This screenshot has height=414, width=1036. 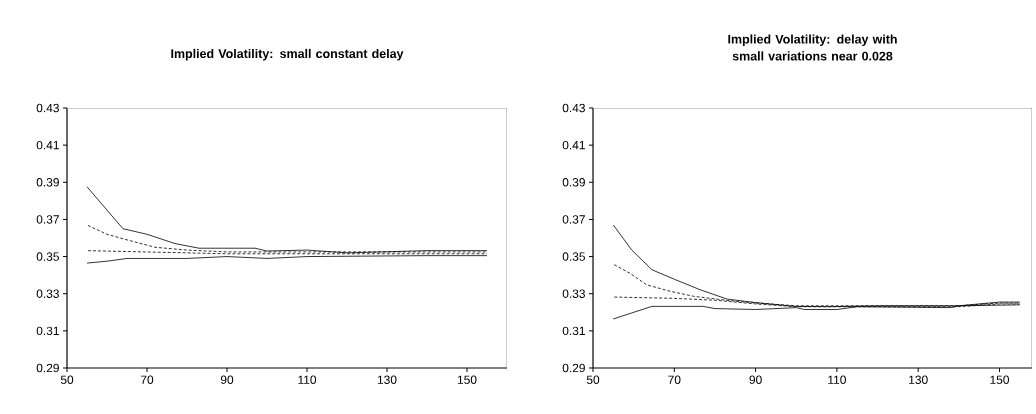 What do you see at coordinates (287, 54) in the screenshot?
I see `chart-title: Implied Volatility: small constant delay` at bounding box center [287, 54].